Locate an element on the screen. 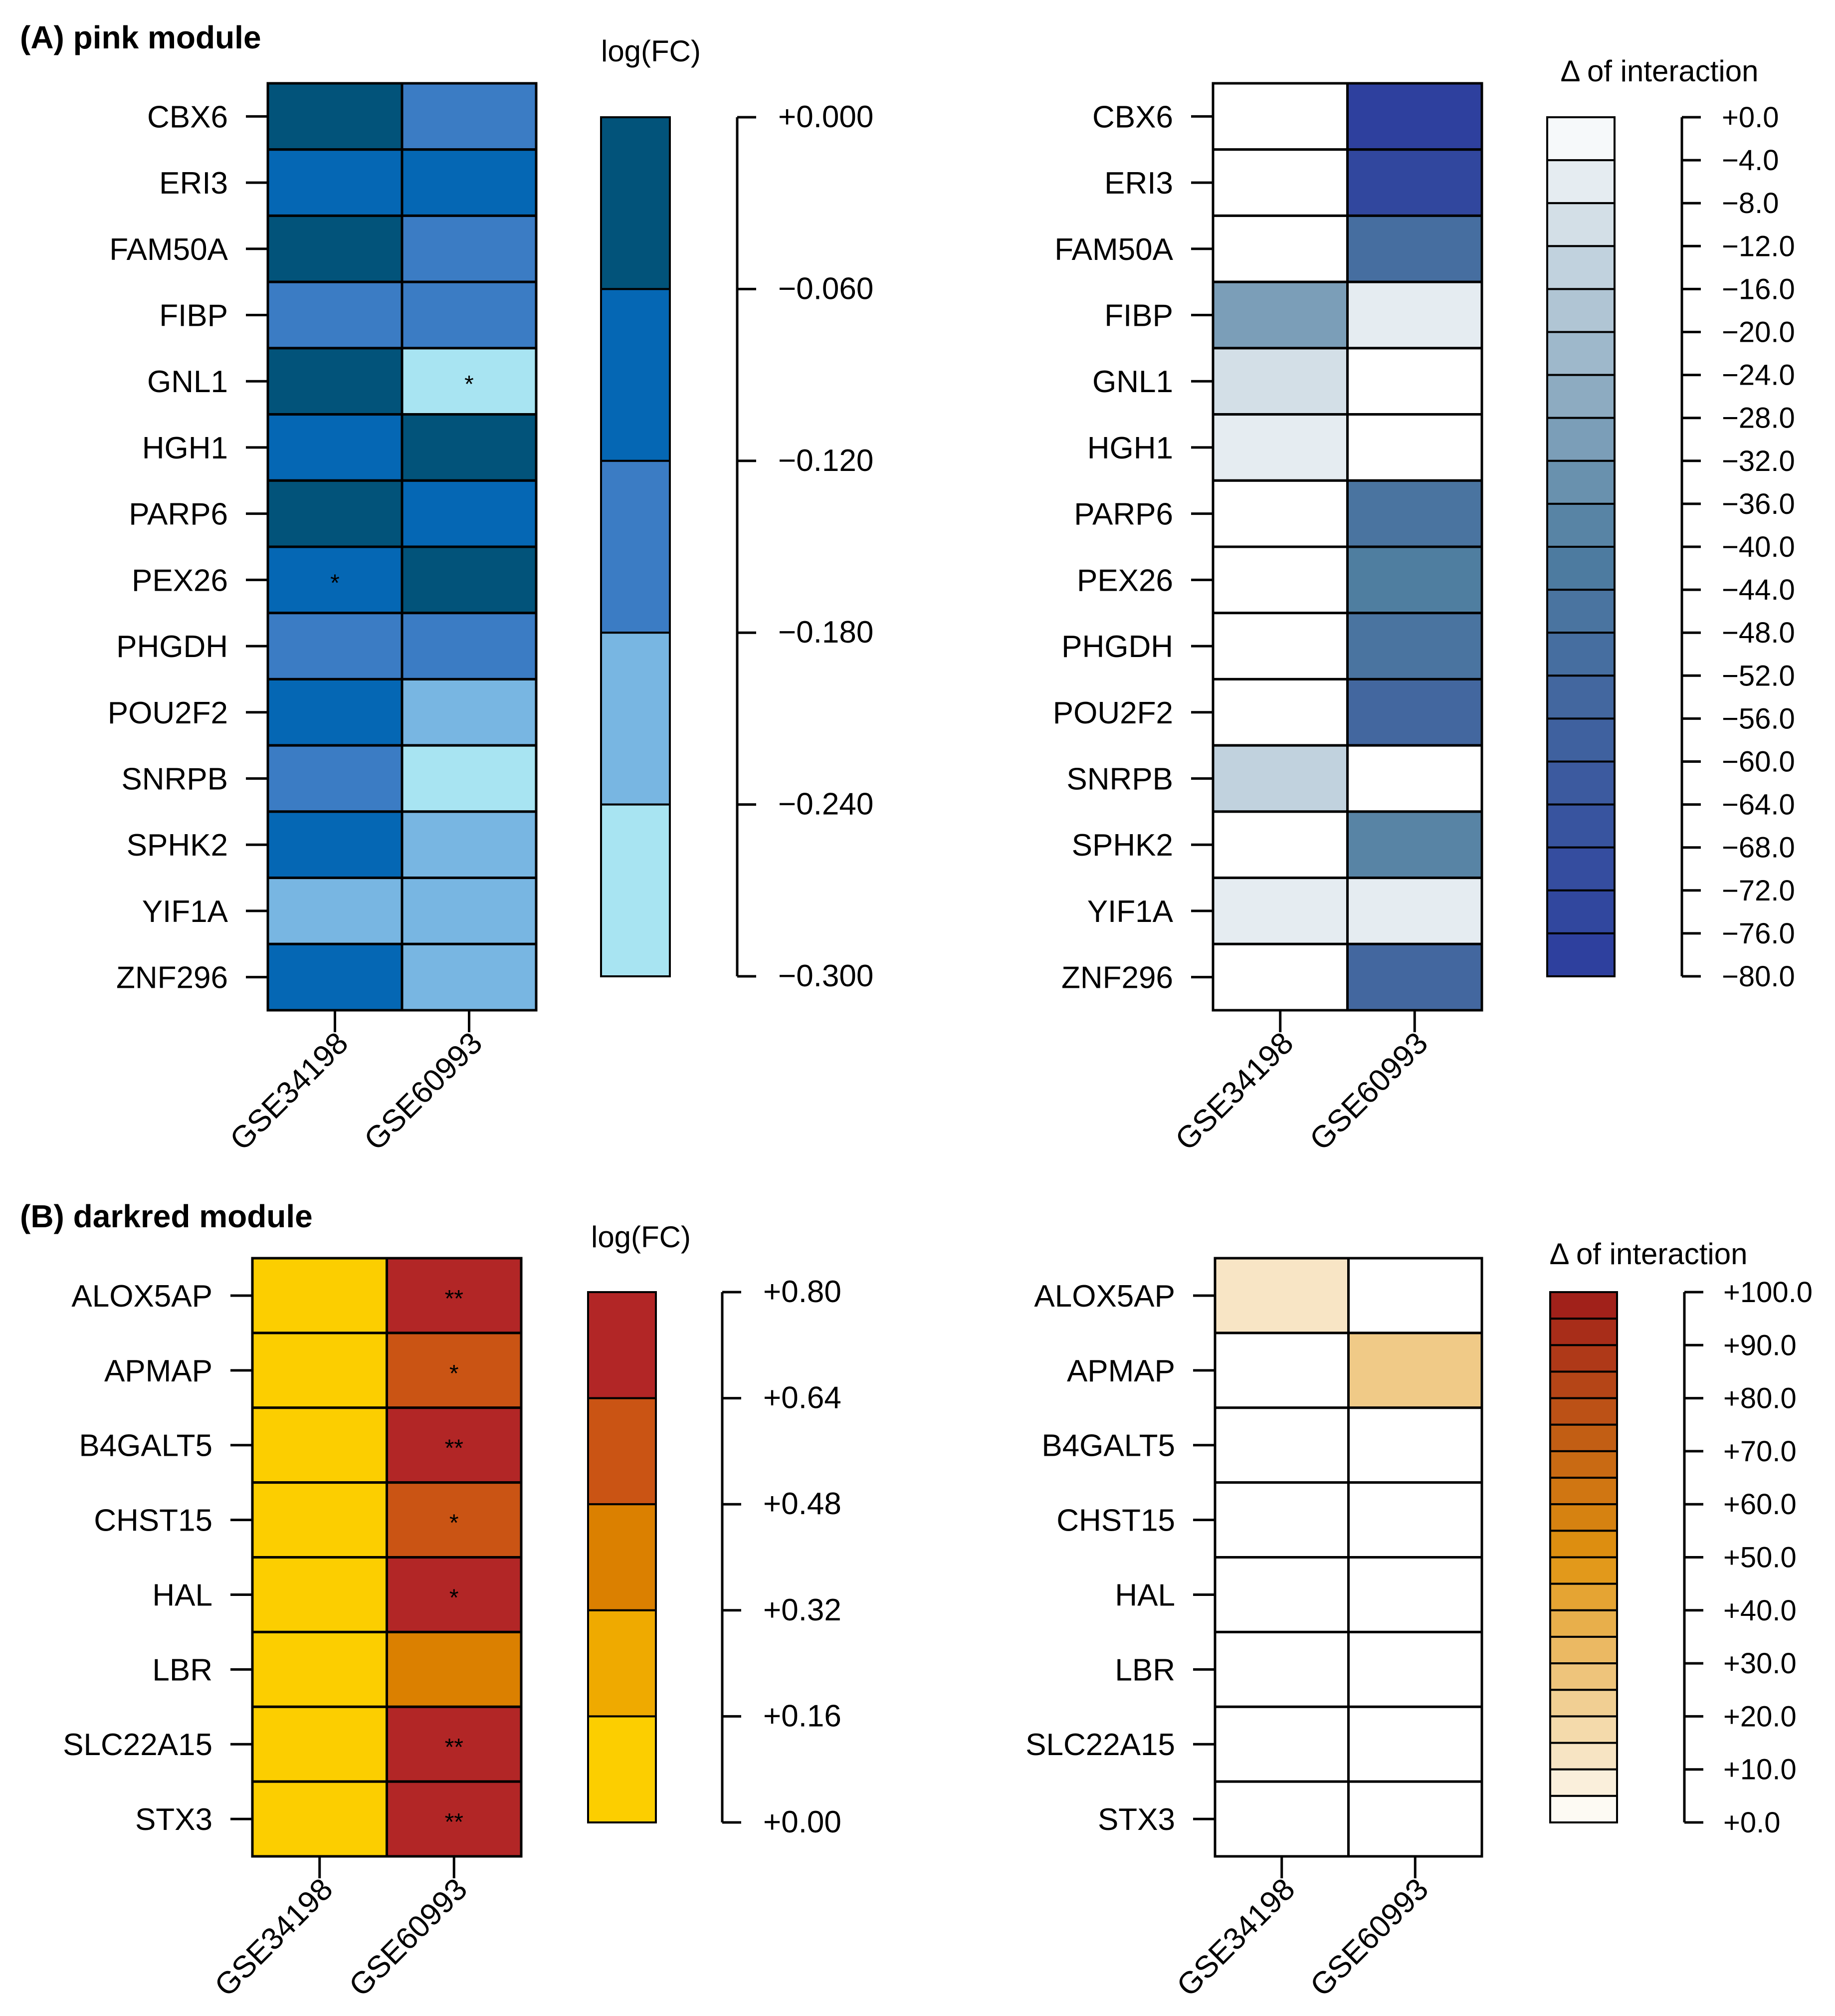 This screenshot has height=2016, width=1835. panel-a-title: (A) pink module is located at coordinates (140, 37).